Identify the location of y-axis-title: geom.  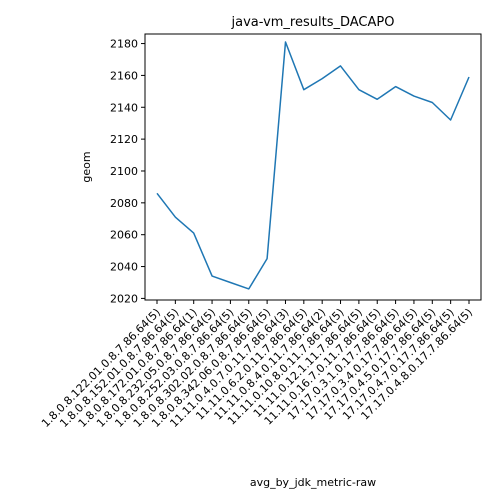
(86, 166).